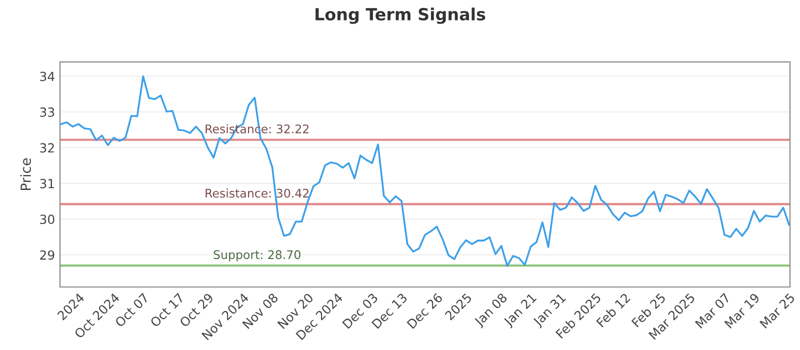  I want to click on y-tick-label: 29, so click(47, 255).